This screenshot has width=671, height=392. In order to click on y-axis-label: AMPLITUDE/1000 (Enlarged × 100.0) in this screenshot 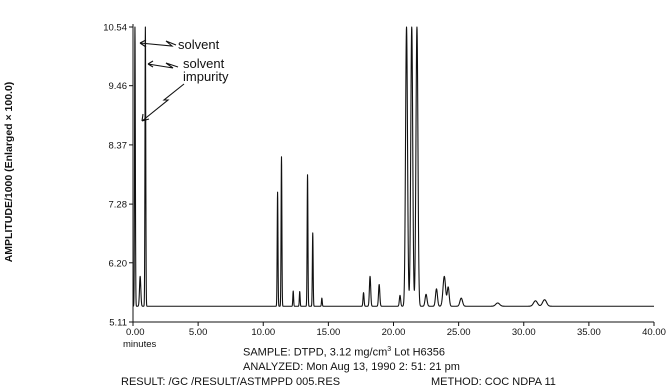, I will do `click(9, 172)`.